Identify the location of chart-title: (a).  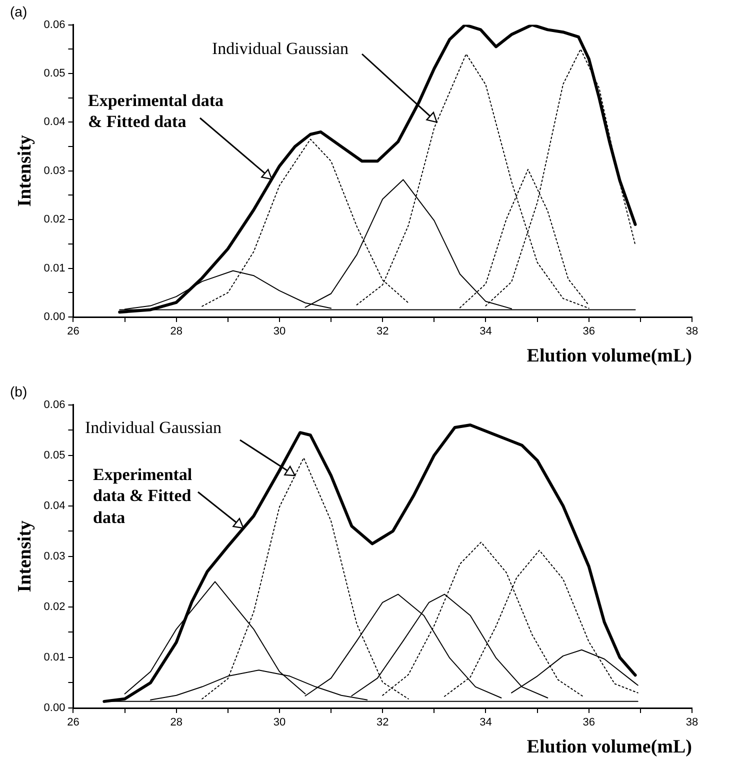
(19, 11).